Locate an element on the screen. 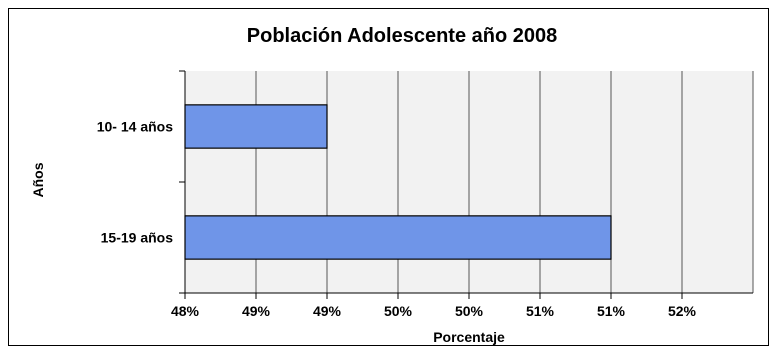  y-axis-label: Años is located at coordinates (38, 179).